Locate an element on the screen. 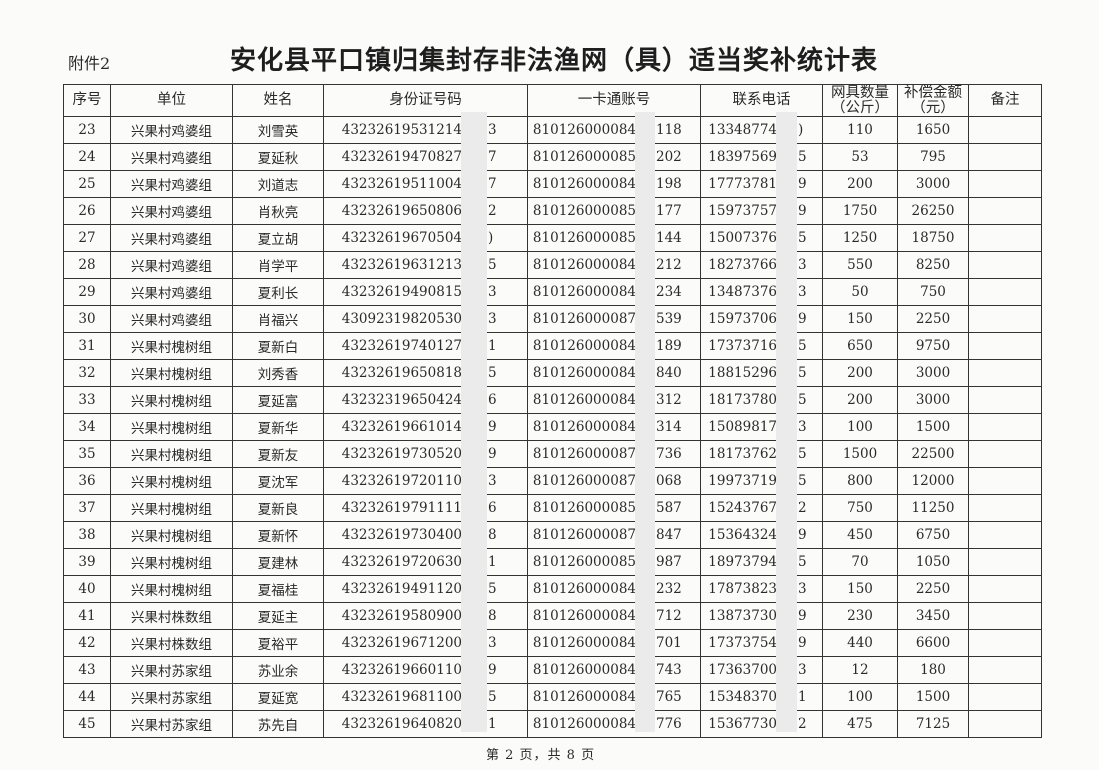 The width and height of the screenshot is (1099, 770). account-cell: 810126000084 840 is located at coordinates (614, 373).